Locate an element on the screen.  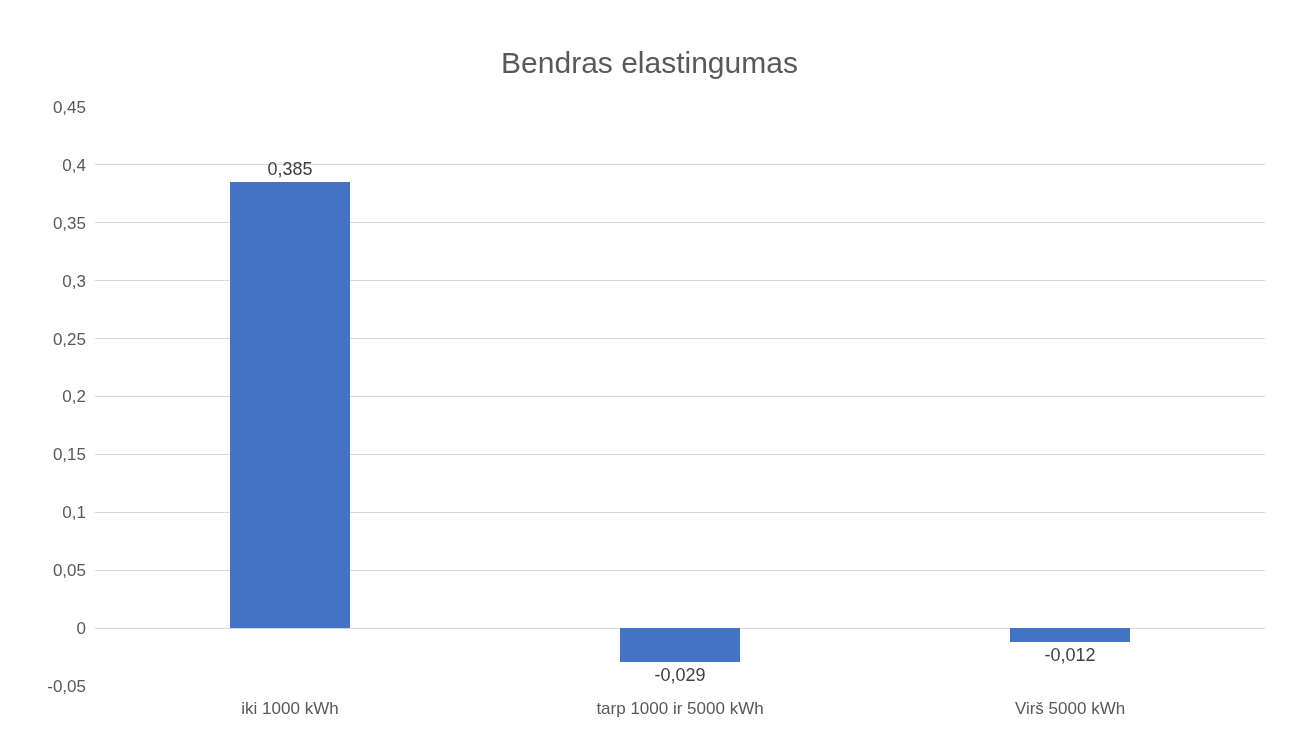
y-tick-label: 0,45 is located at coordinates (69, 107).